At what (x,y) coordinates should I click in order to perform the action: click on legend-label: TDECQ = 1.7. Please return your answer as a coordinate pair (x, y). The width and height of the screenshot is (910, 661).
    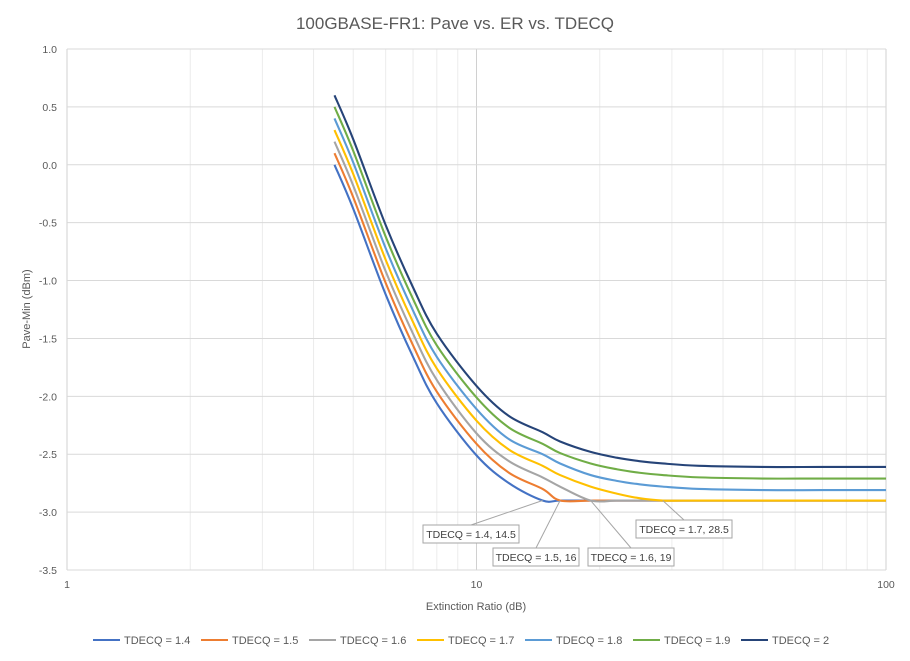
    Looking at the image, I should click on (481, 641).